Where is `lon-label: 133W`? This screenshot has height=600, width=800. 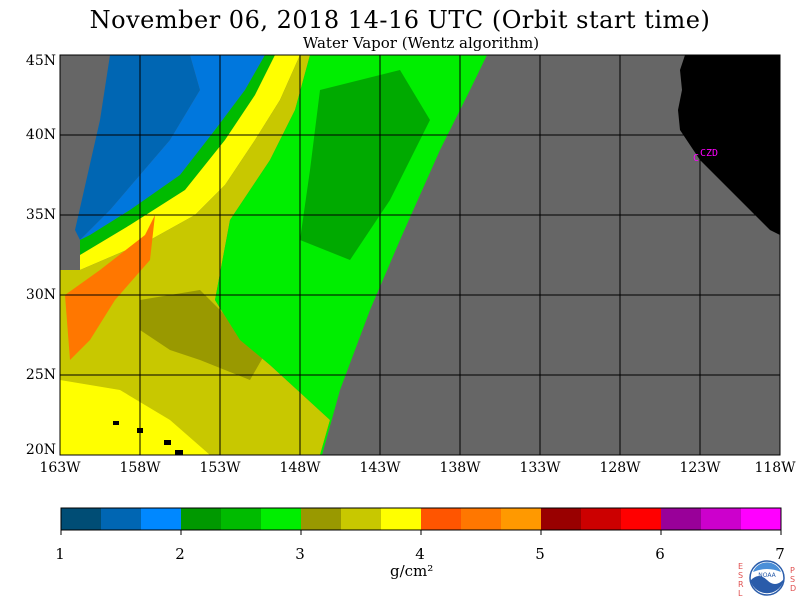 lon-label: 133W is located at coordinates (540, 468).